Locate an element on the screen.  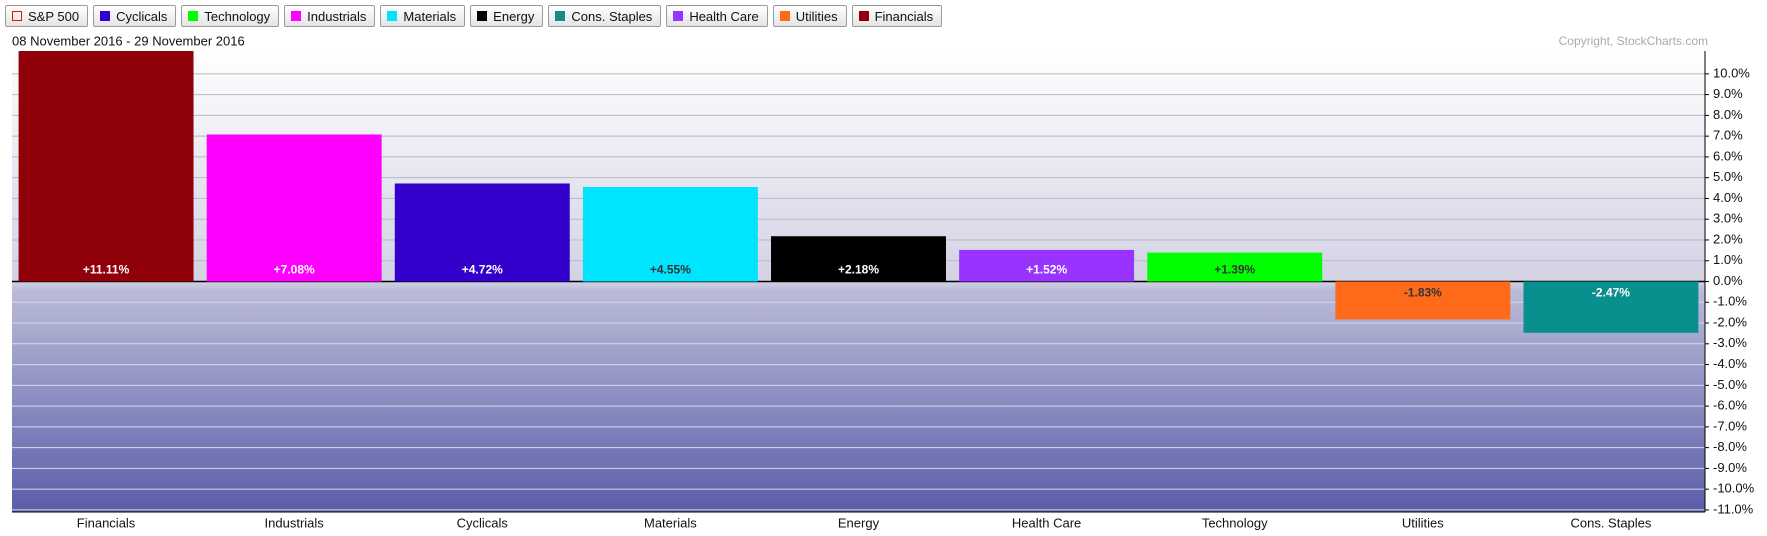
y-tick-label: -7.0% is located at coordinates (1730, 425).